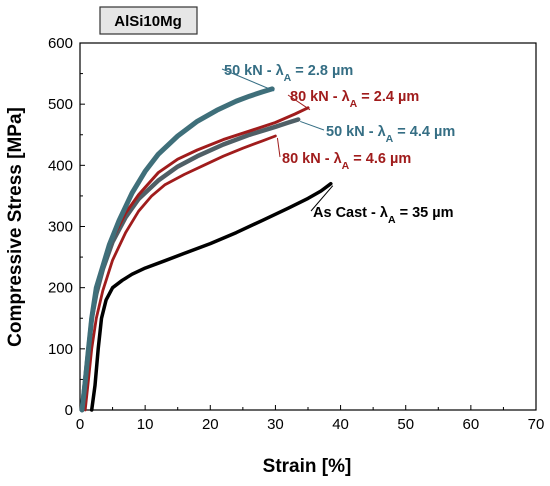 The image size is (550, 486). Describe the element at coordinates (425, 213) in the screenshot. I see `series-label-tail: = 35 µm` at that location.